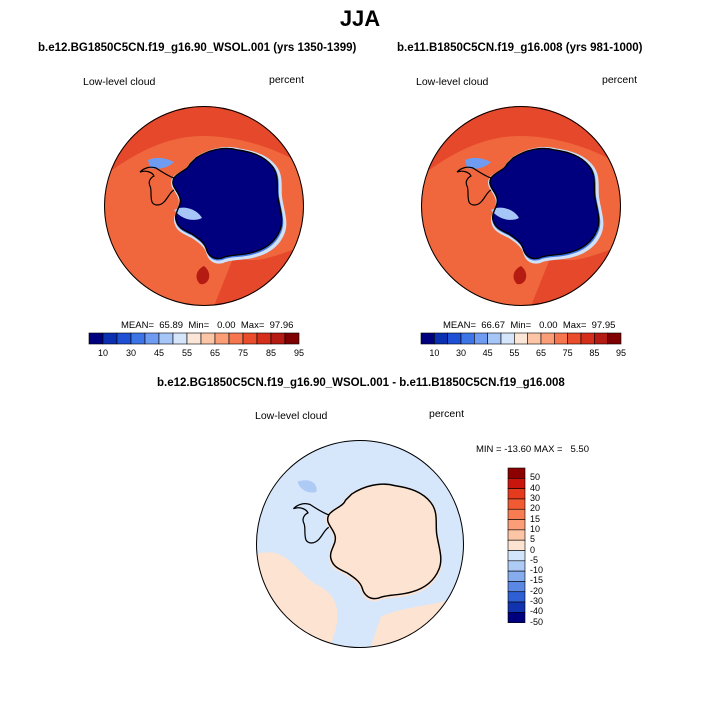  Describe the element at coordinates (535, 497) in the screenshot. I see `diff-colorbar-label: 30` at that location.